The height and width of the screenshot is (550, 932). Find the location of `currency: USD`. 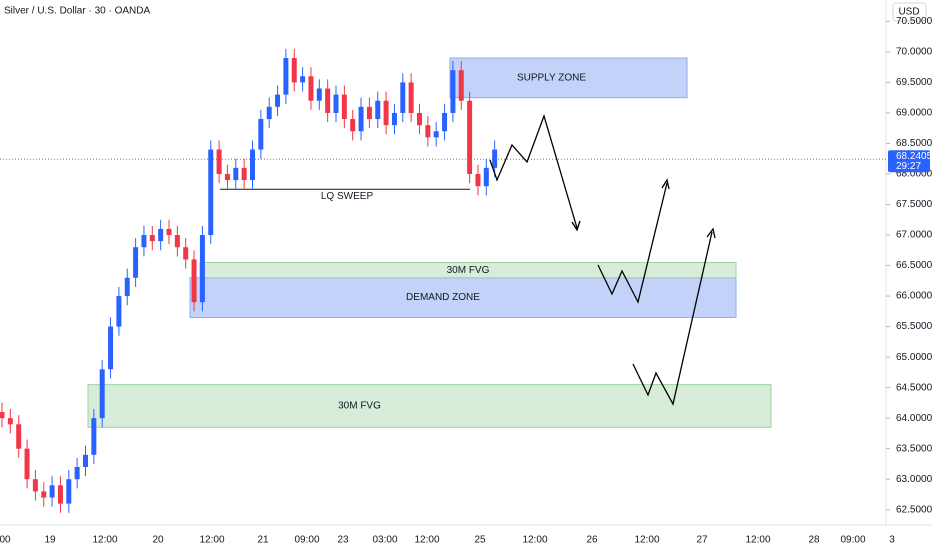

currency: USD is located at coordinates (908, 12).